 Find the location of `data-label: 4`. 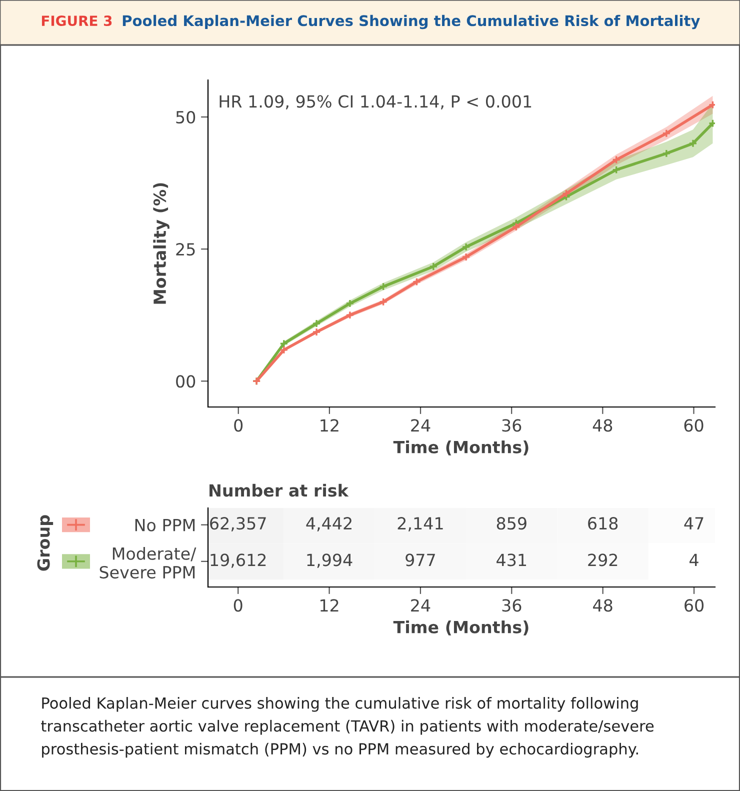

data-label: 4 is located at coordinates (694, 560).